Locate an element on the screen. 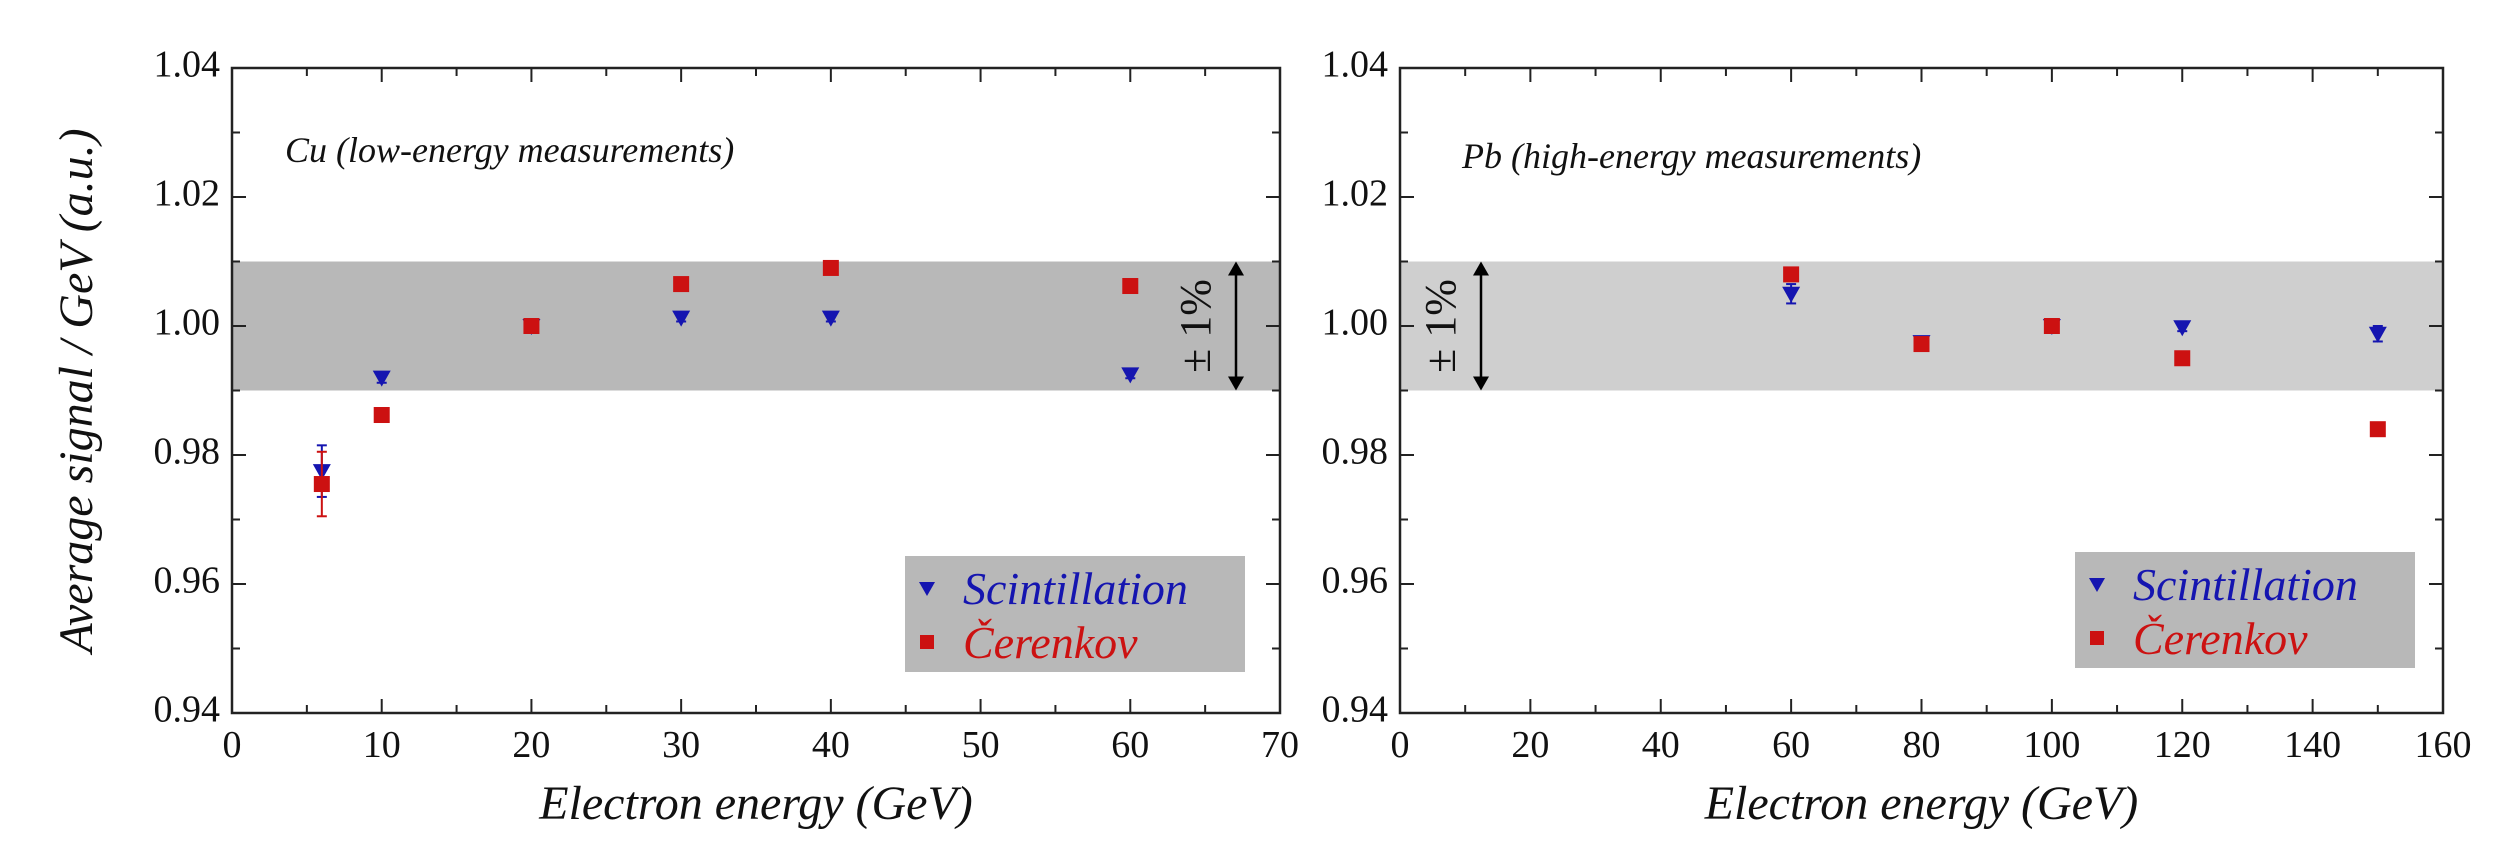 The height and width of the screenshot is (856, 2510). x-tick-label: 100 is located at coordinates (2051, 745).